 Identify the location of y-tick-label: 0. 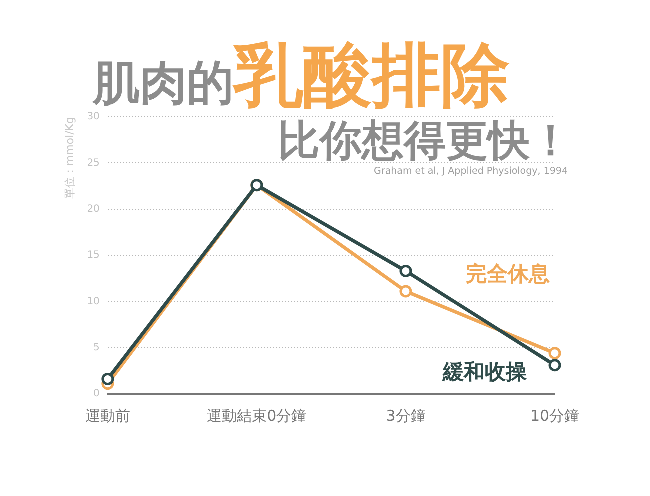
(97, 394).